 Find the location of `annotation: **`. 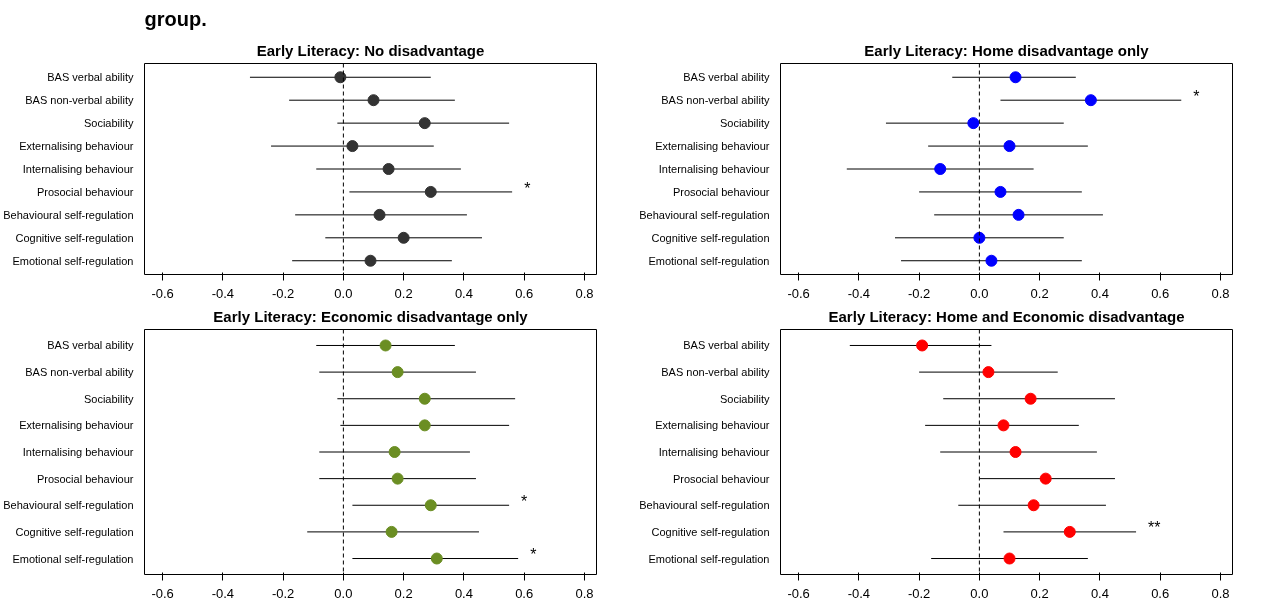

annotation: ** is located at coordinates (1154, 528).